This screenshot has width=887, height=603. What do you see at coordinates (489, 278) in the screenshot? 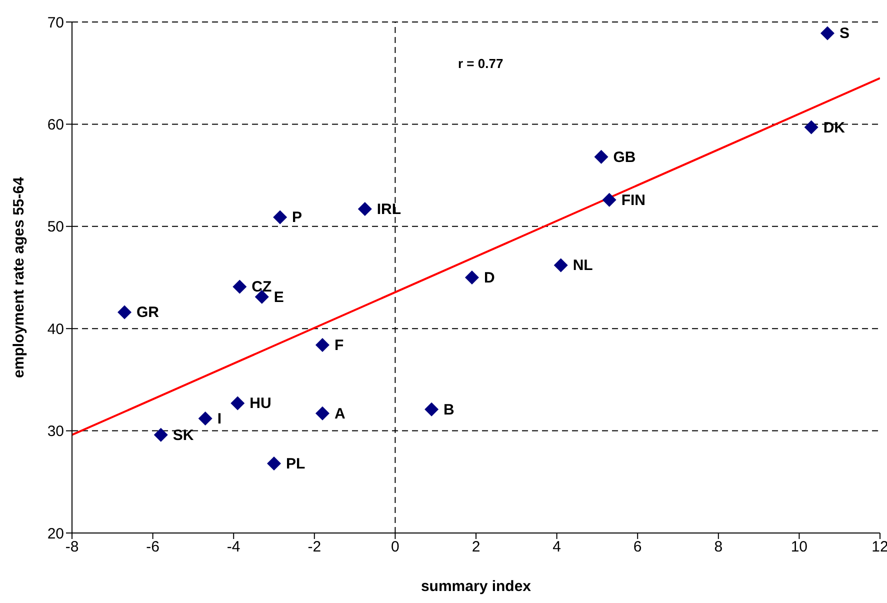
I see `series-label: D` at bounding box center [489, 278].